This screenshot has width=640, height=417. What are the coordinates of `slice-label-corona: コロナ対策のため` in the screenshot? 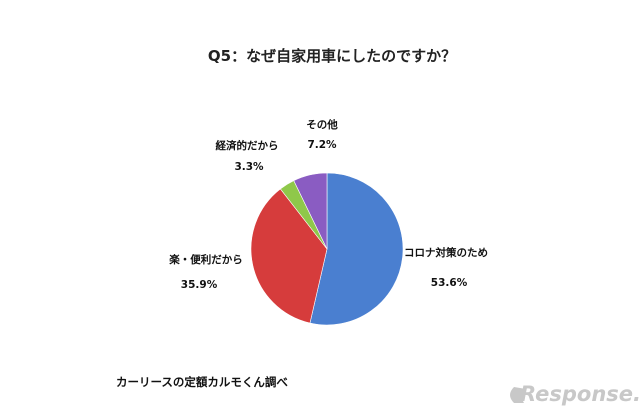 It's located at (446, 252).